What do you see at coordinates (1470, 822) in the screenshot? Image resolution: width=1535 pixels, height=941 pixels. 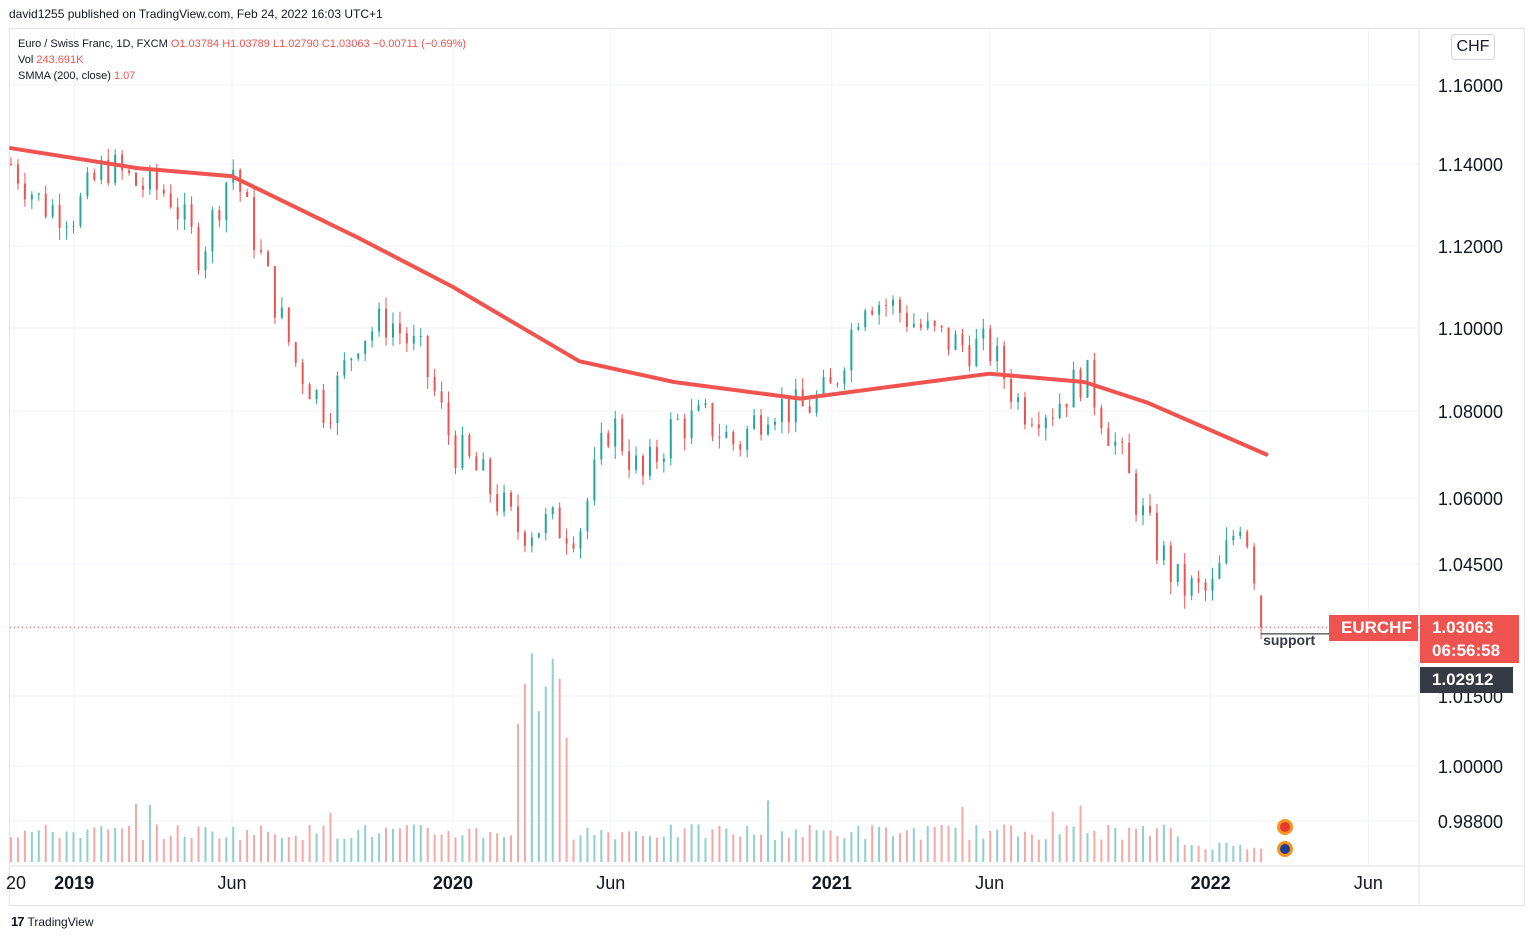 I see `y-tick-label: 0.98800` at bounding box center [1470, 822].